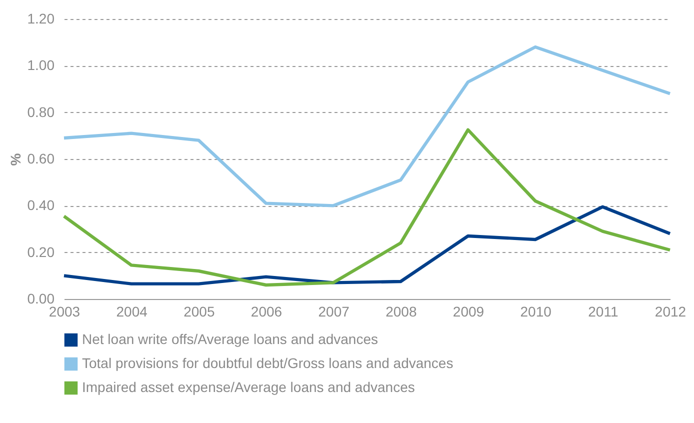 The image size is (694, 423). Describe the element at coordinates (248, 387) in the screenshot. I see `legend-label: Impaired asset expense/Average loans and advances` at that location.